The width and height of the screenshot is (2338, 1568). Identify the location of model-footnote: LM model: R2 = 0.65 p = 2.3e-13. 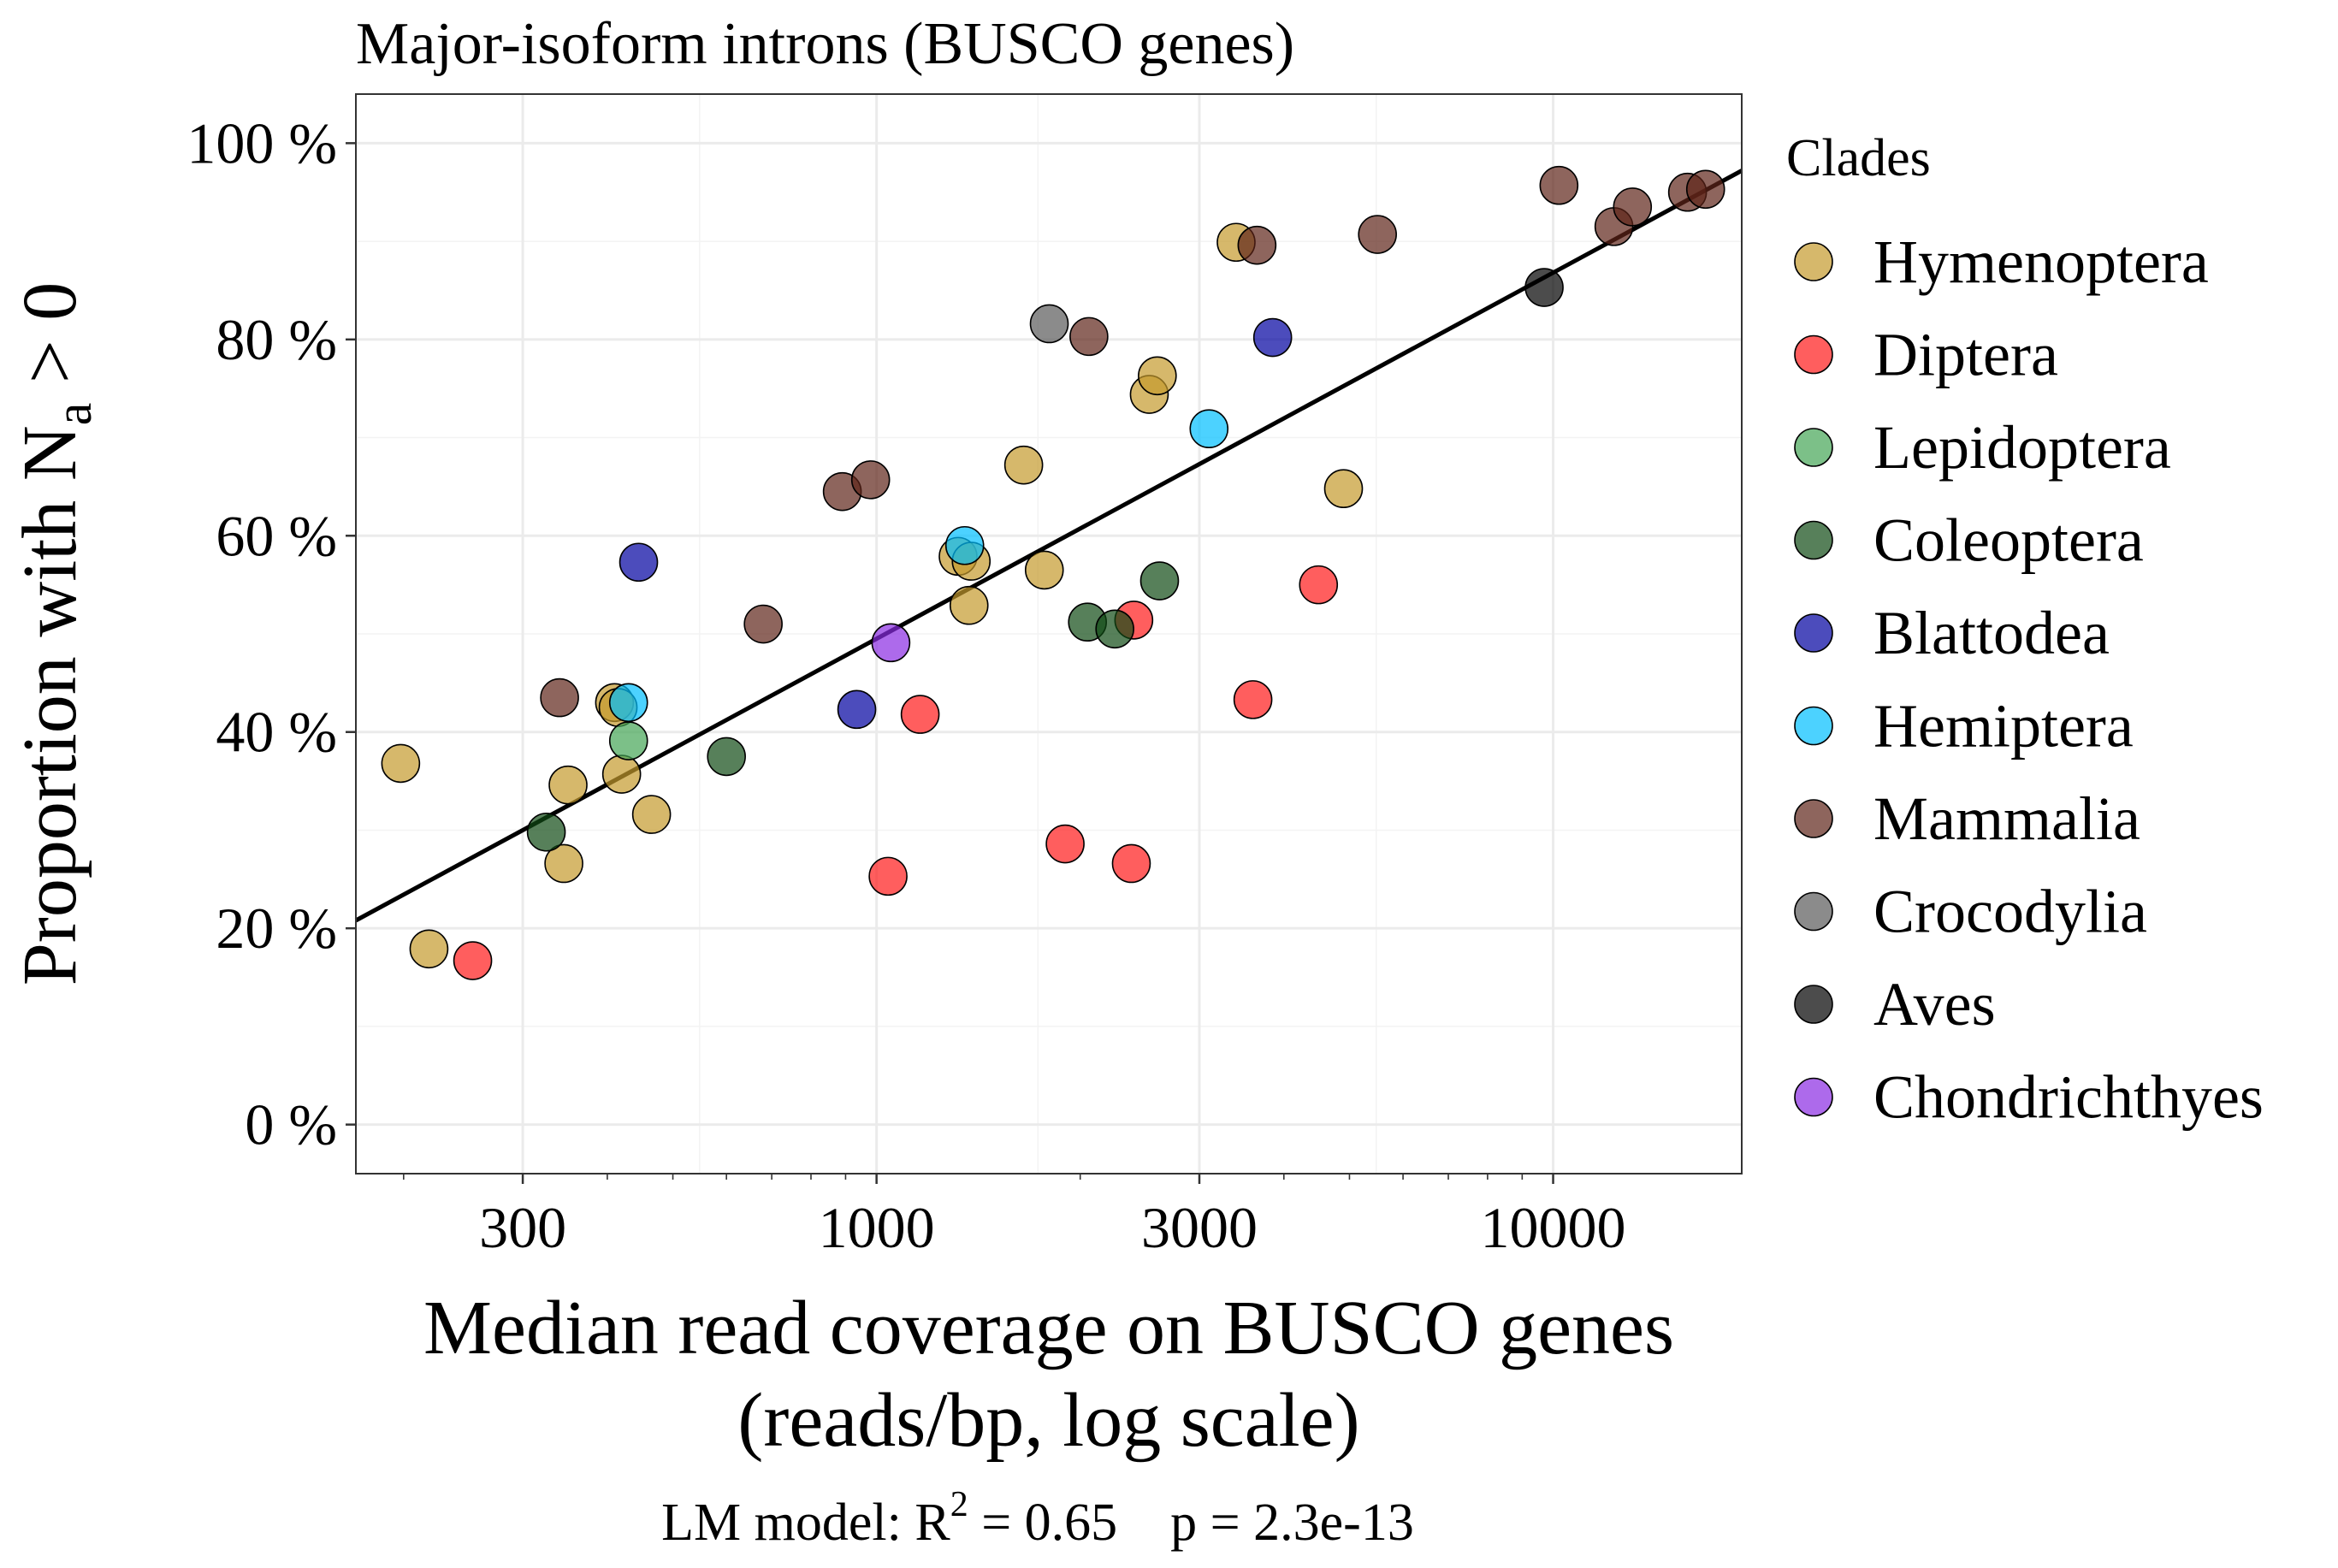
(1037, 1518).